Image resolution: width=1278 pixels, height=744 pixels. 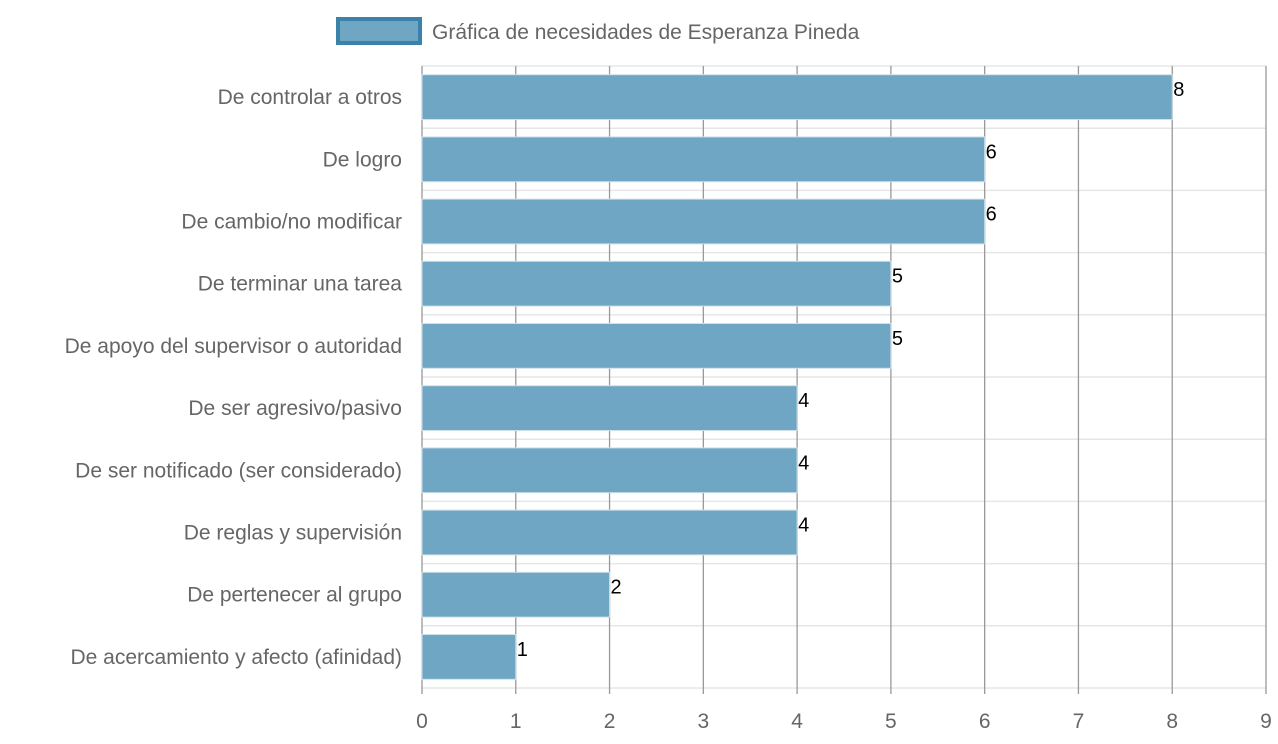 What do you see at coordinates (310, 97) in the screenshot?
I see `category-label: De controlar a otros` at bounding box center [310, 97].